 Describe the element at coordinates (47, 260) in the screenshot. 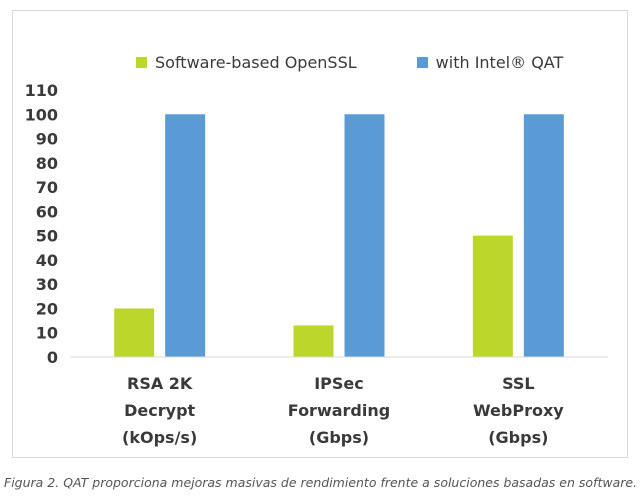

I see `y-tick-label: 40` at that location.